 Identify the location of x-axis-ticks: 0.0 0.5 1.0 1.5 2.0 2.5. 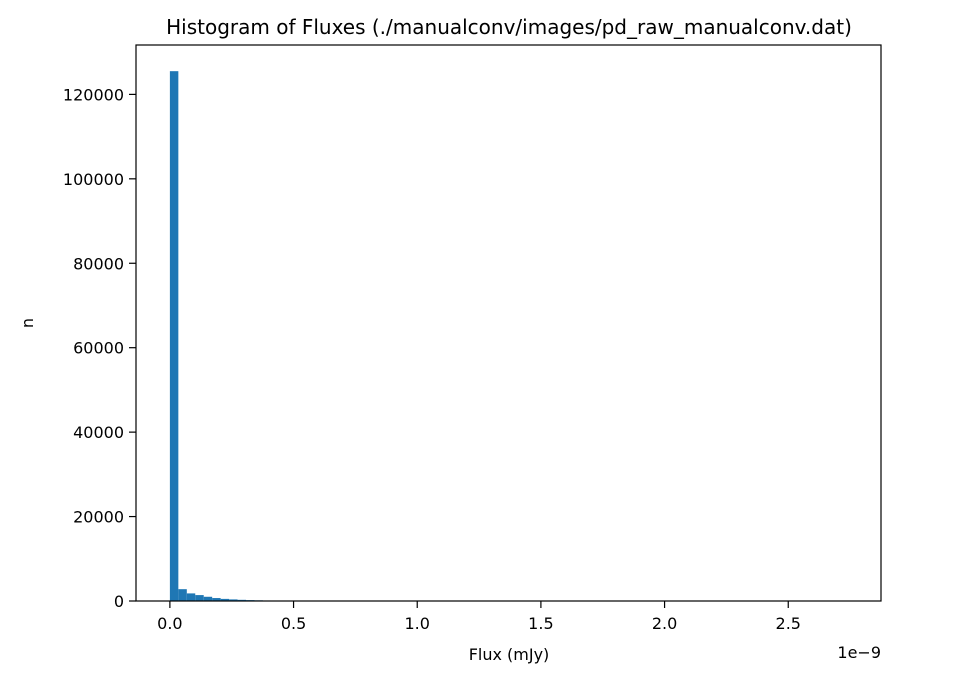
(479, 617).